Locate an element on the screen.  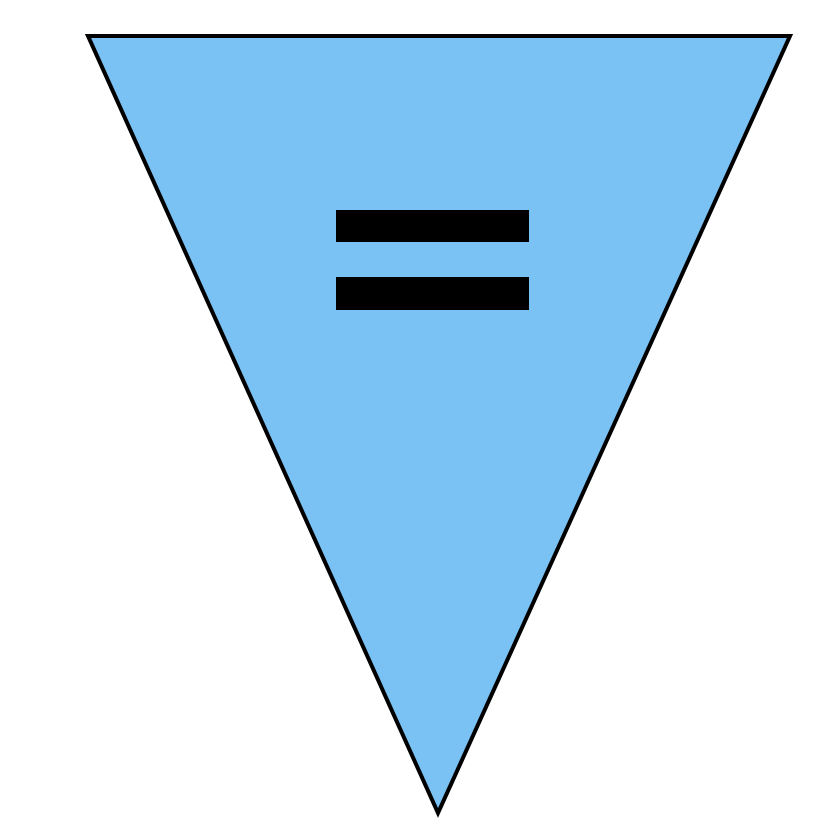
equals-sign-icon is located at coordinates (432, 260).